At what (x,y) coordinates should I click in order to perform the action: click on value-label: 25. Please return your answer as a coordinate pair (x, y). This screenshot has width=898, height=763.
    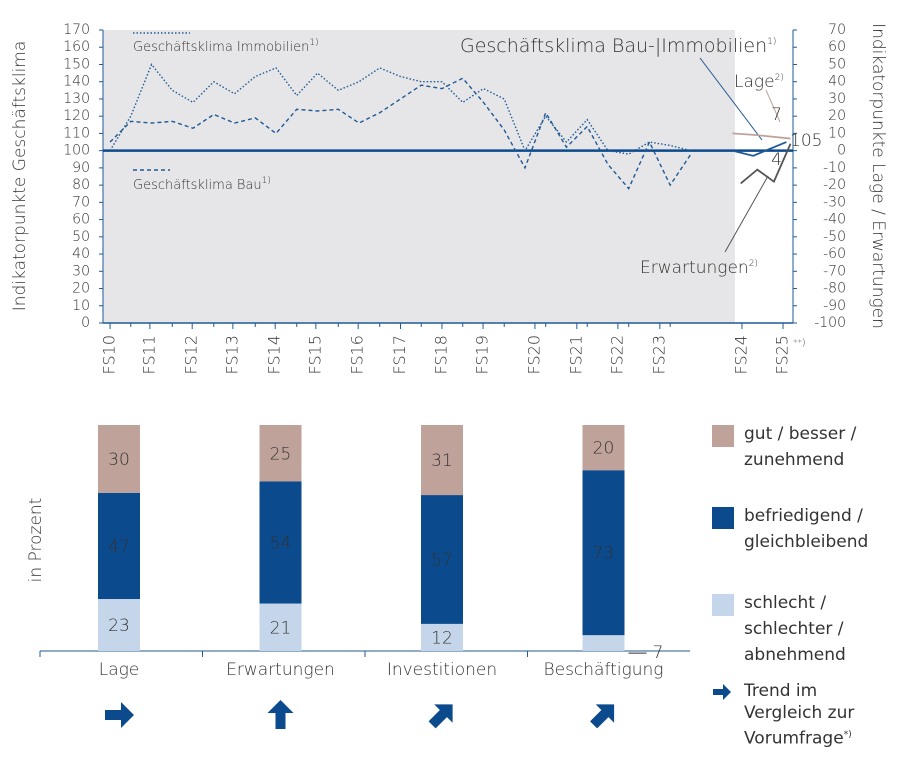
    Looking at the image, I should click on (281, 454).